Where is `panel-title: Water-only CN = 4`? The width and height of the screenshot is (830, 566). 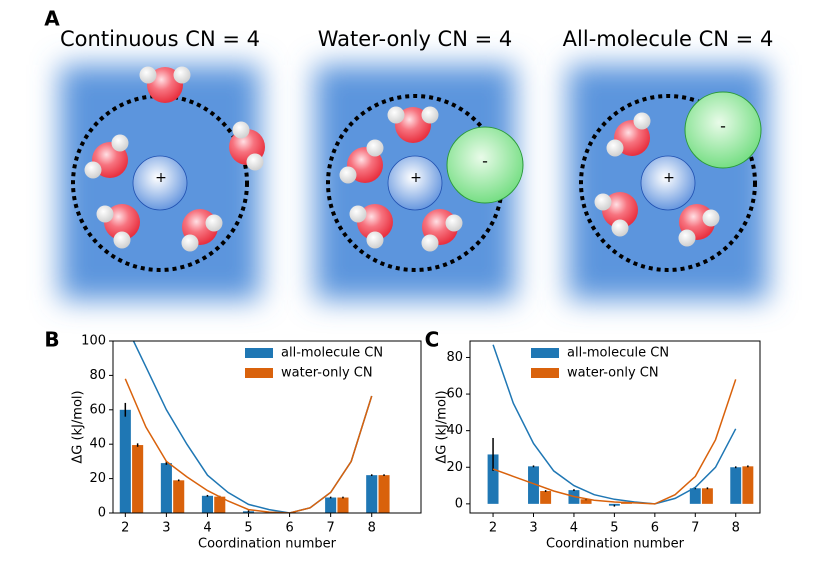
panel-title: Water-only CN = 4 is located at coordinates (415, 39).